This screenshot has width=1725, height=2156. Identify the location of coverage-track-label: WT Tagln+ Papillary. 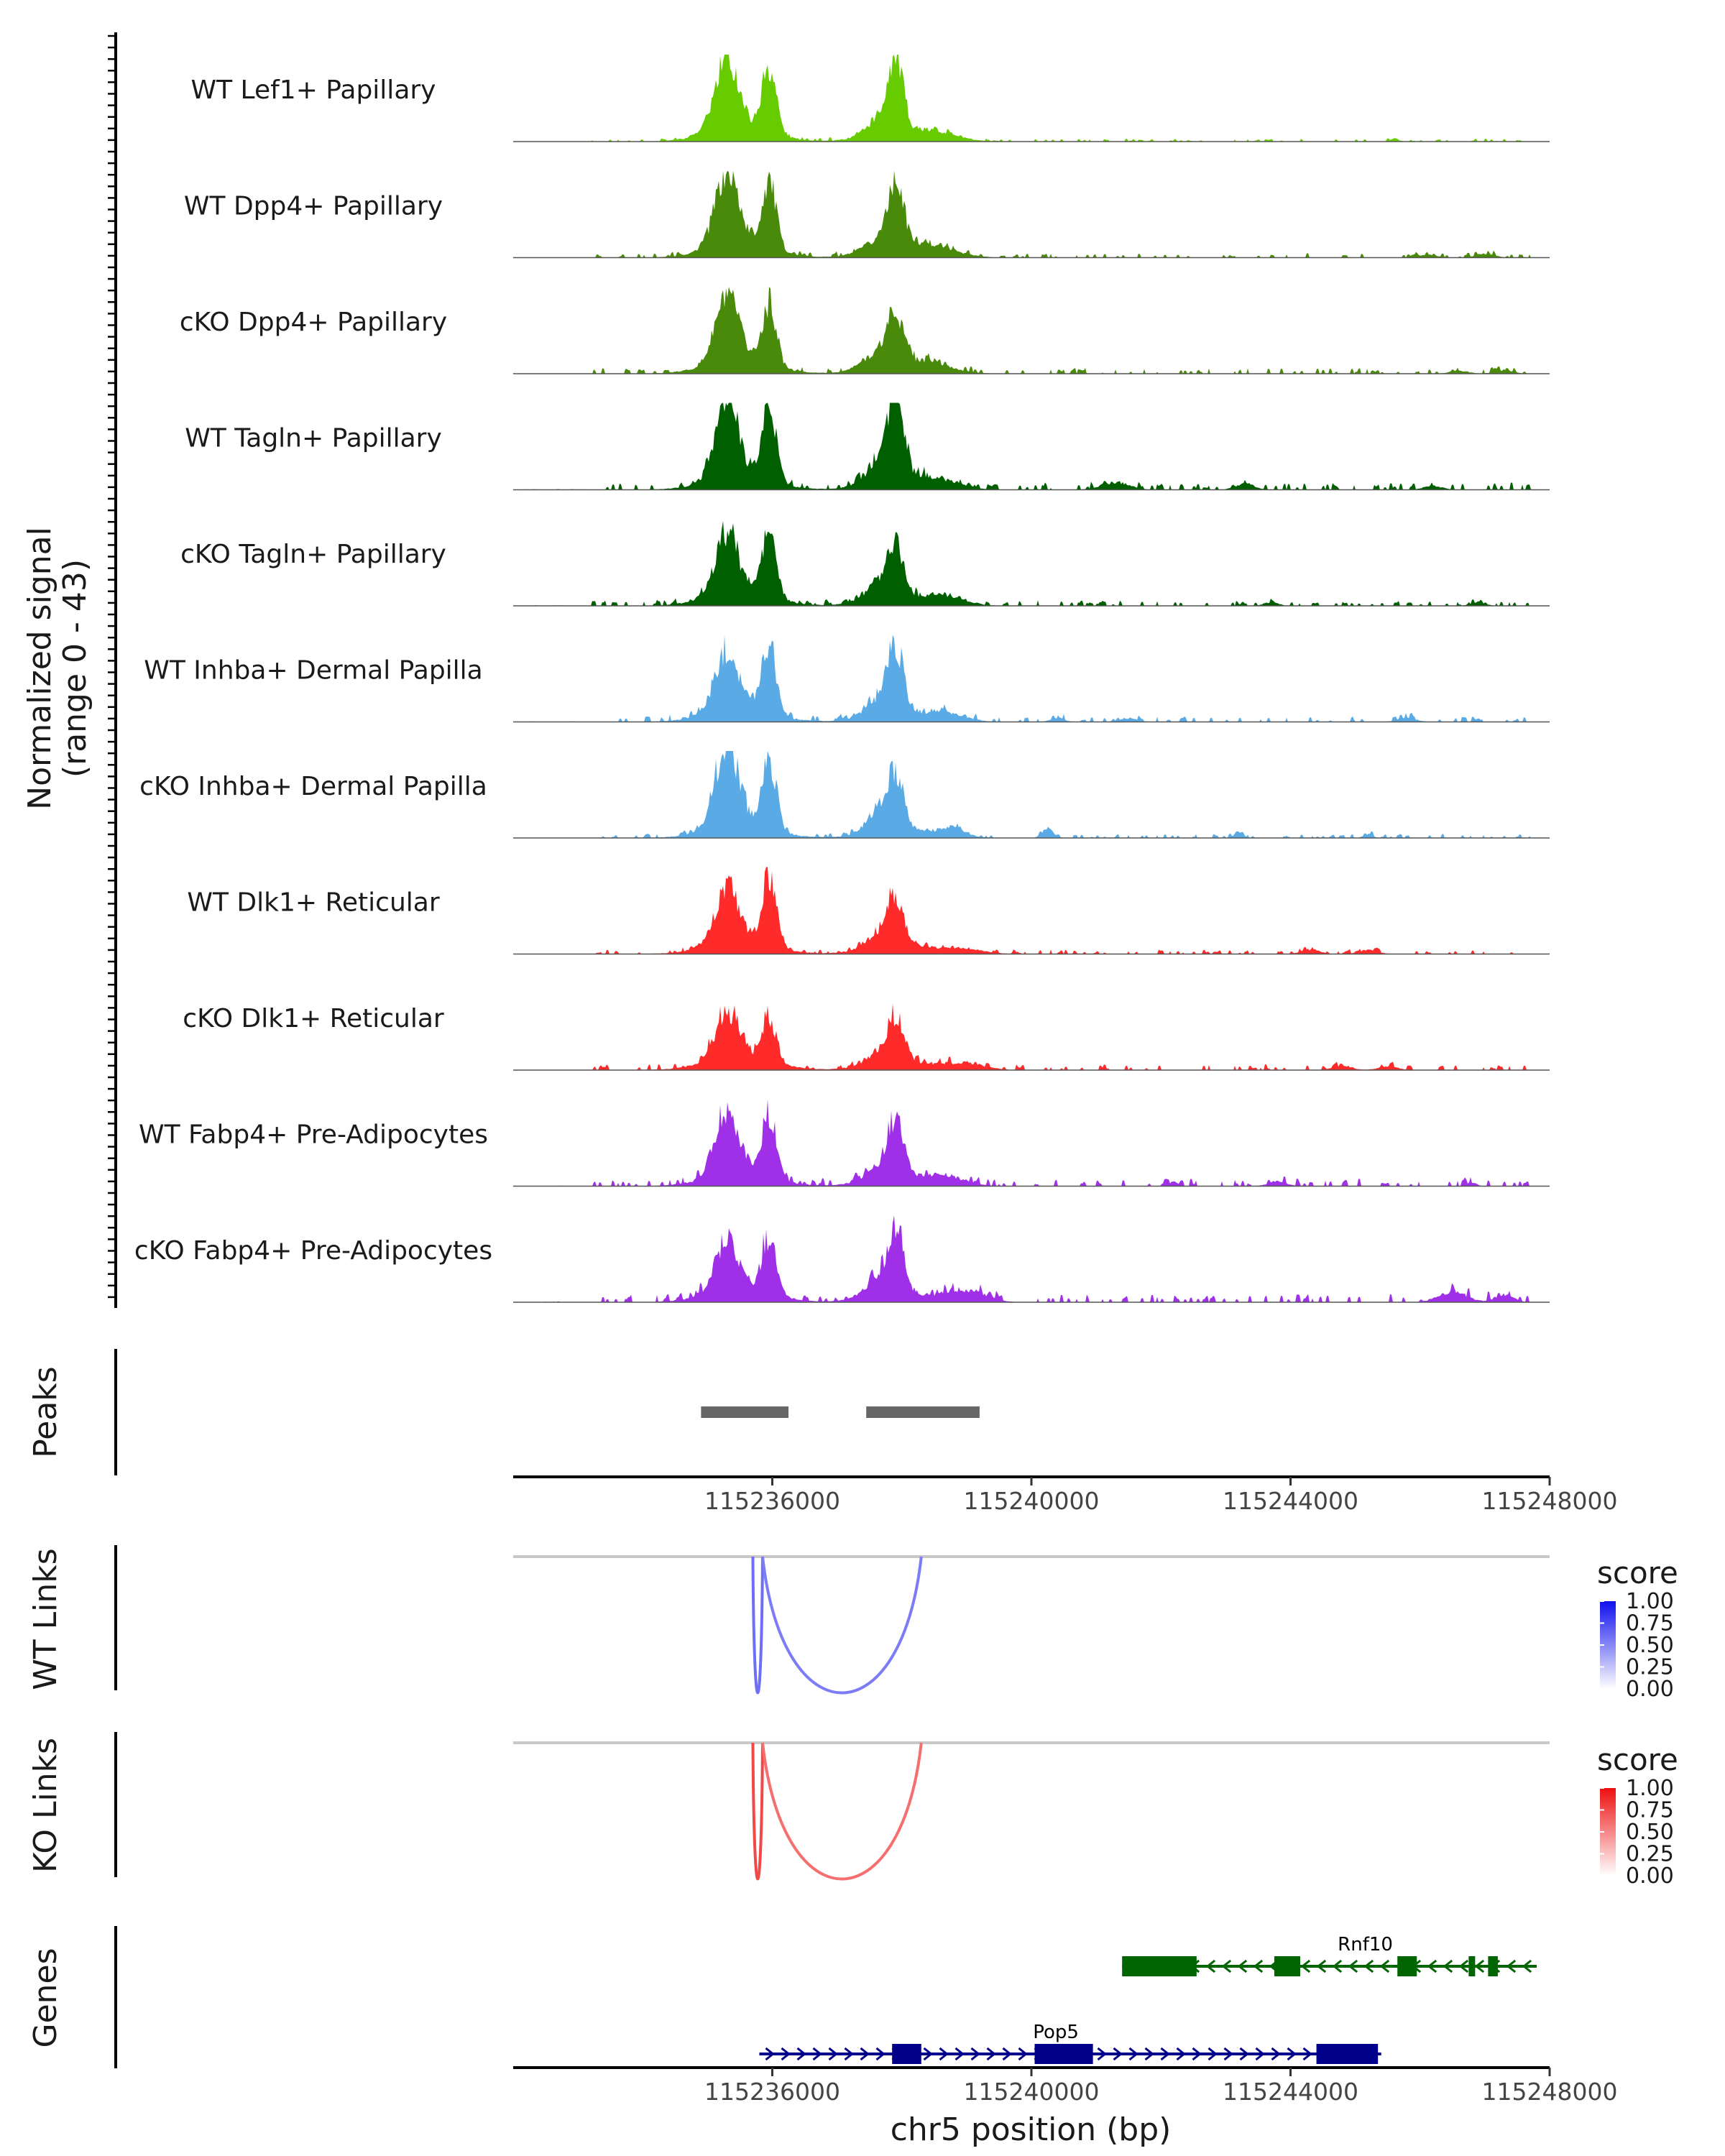
(313, 439).